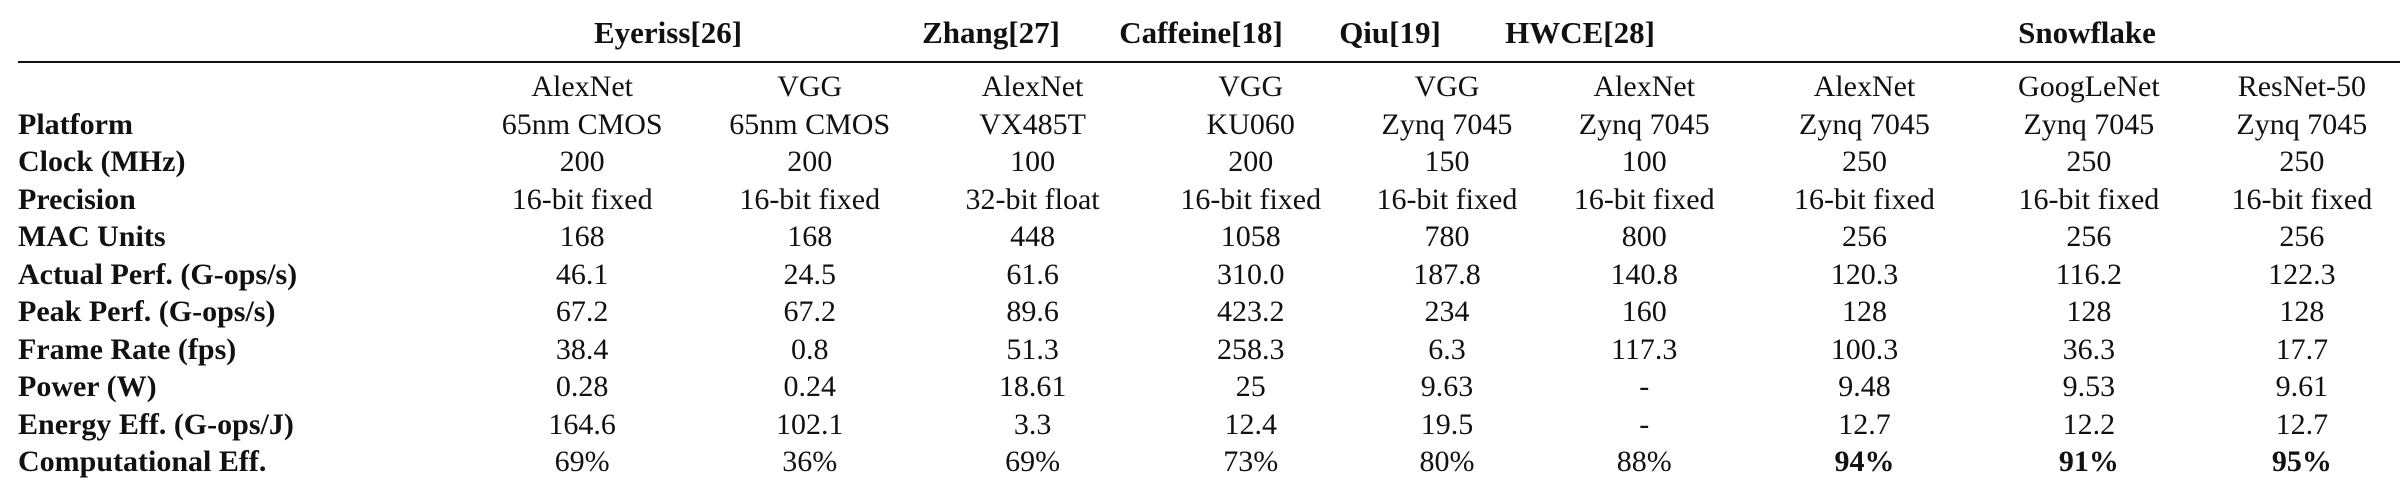 The width and height of the screenshot is (2400, 497). I want to click on table-cell: 9.61, so click(2302, 386).